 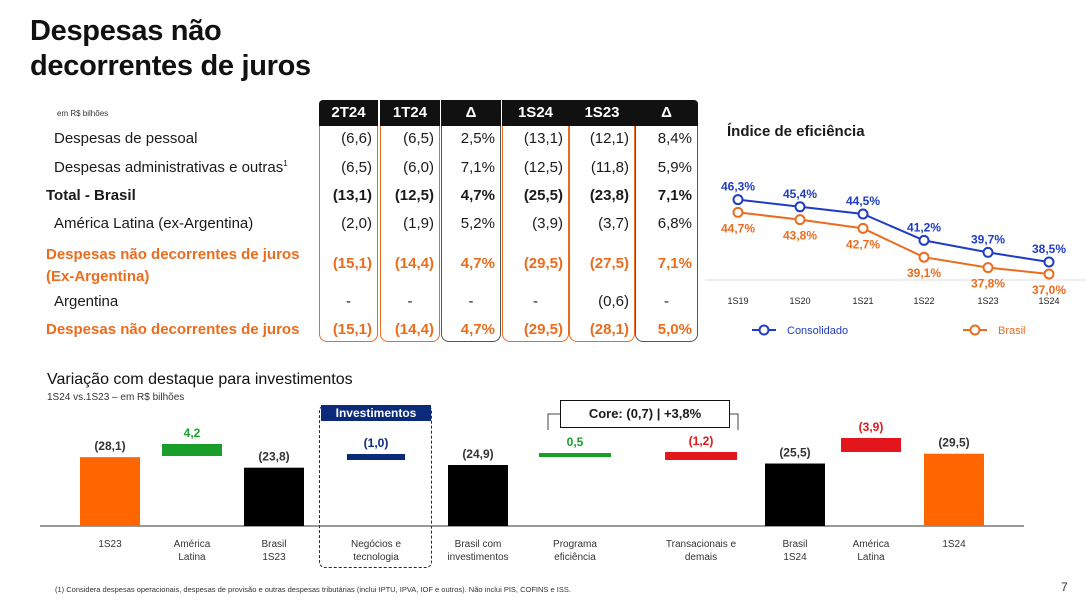 I want to click on data-label: 37,0%, so click(x=1049, y=290).